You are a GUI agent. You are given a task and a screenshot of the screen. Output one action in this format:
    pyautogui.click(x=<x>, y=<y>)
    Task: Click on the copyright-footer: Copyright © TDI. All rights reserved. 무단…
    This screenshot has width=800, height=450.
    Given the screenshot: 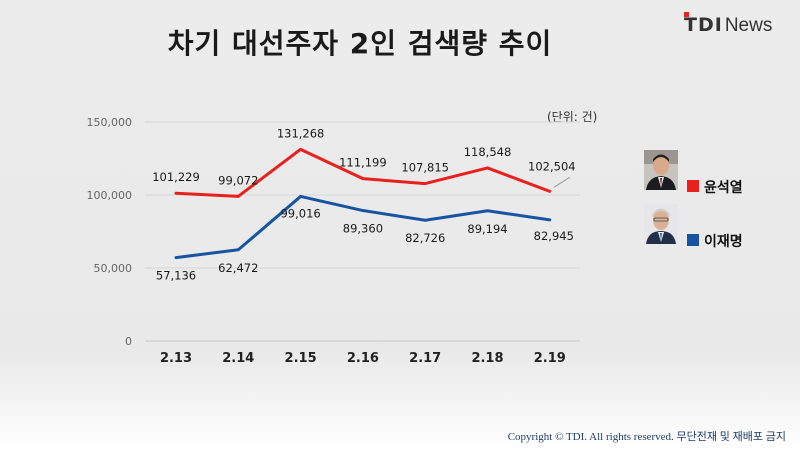 What is the action you would take?
    pyautogui.click(x=646, y=437)
    